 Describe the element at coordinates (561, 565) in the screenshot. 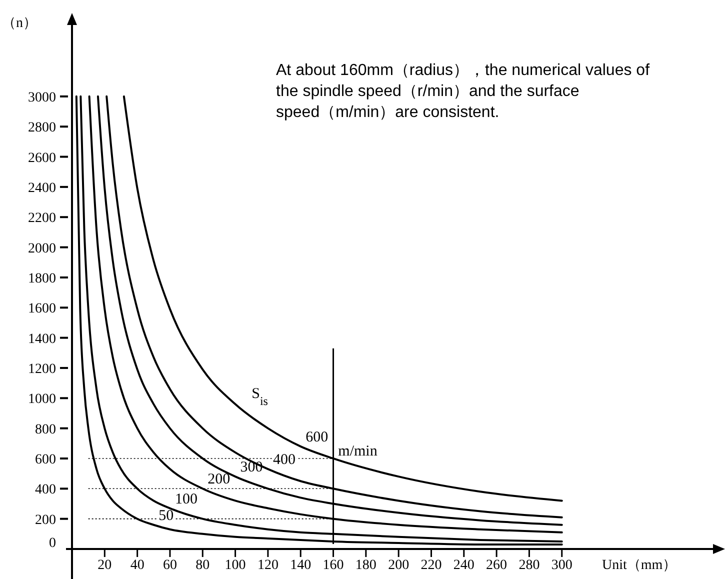

I see `x-tick-label: 300` at that location.